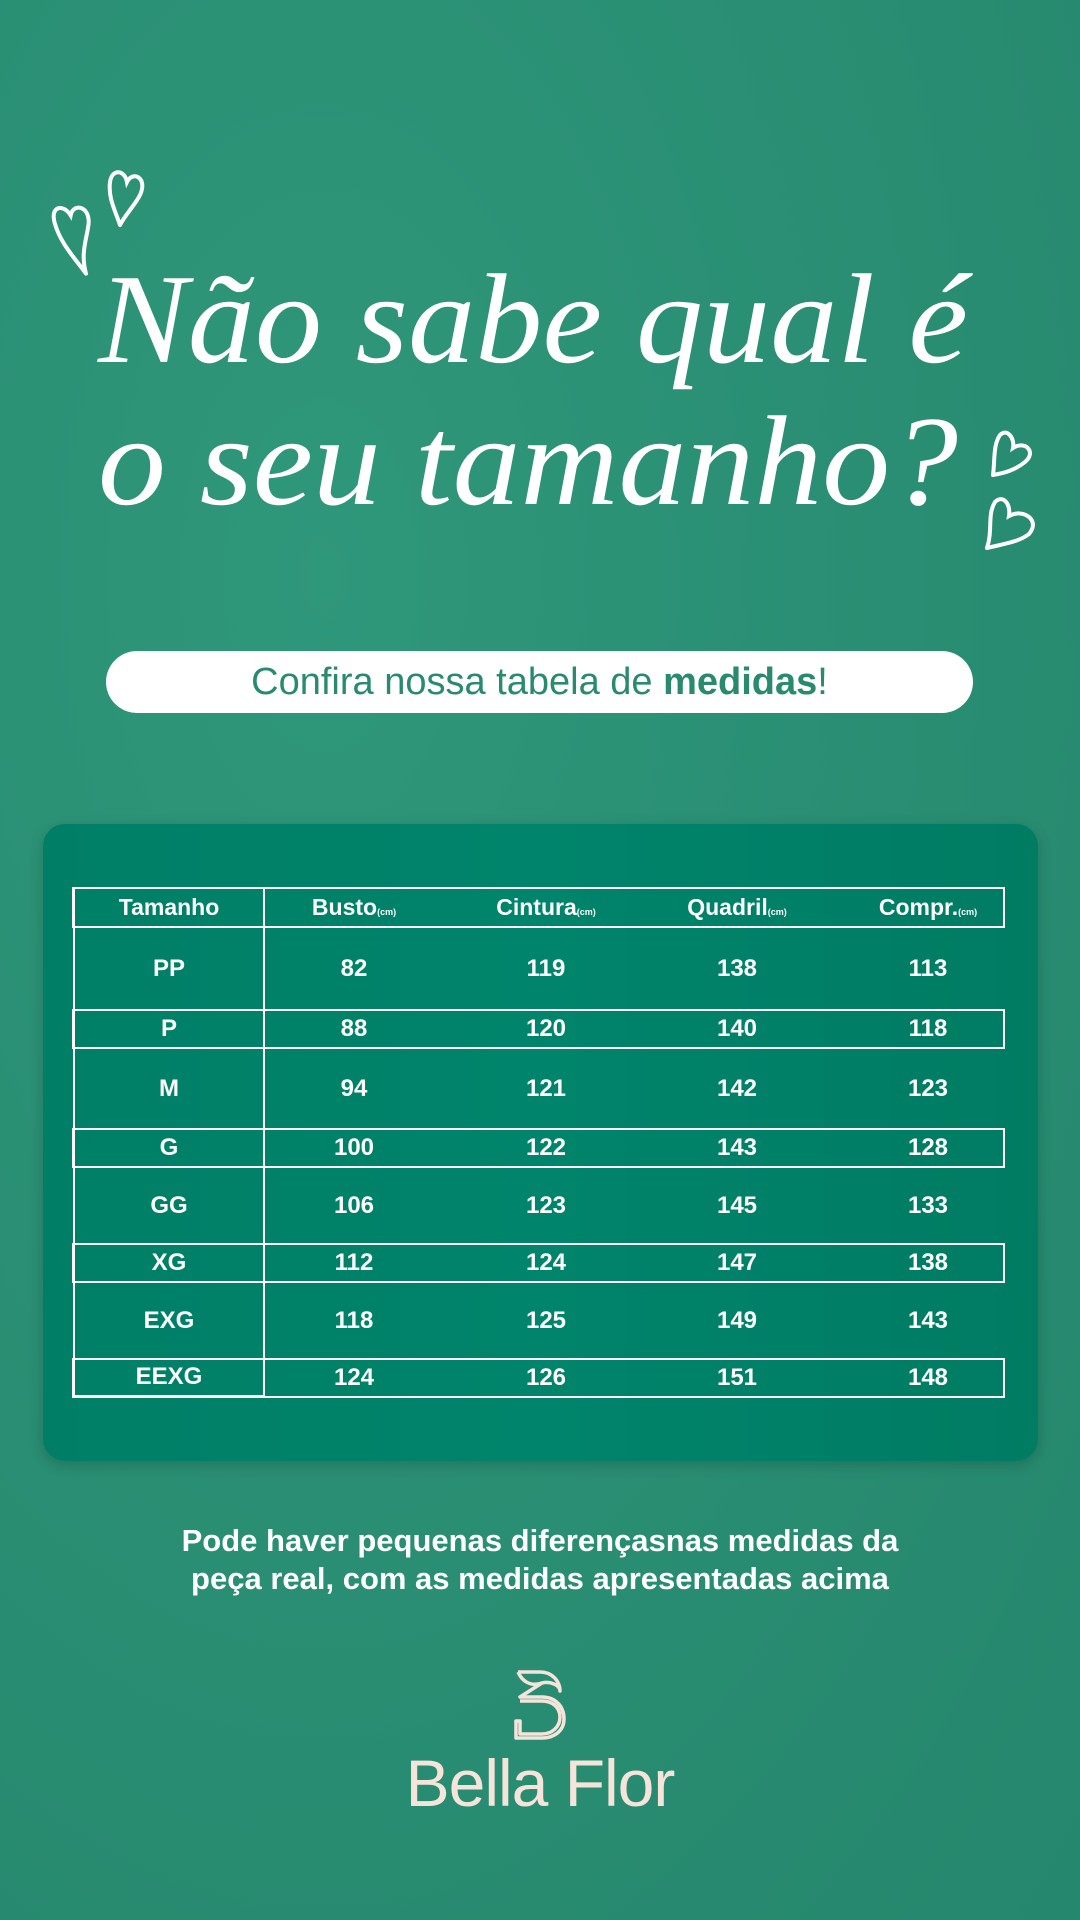  What do you see at coordinates (737, 1377) in the screenshot?
I see `quadril-cell: 151` at bounding box center [737, 1377].